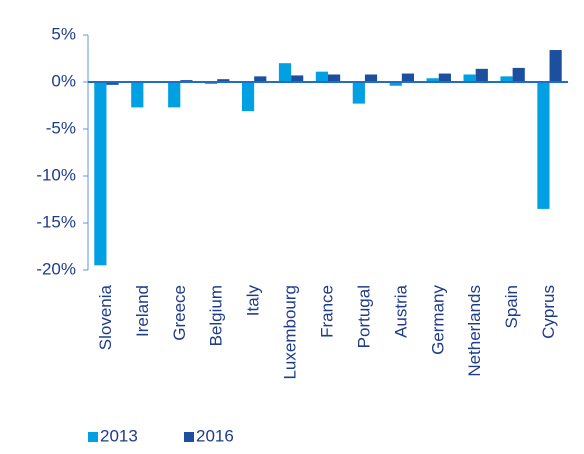 The image size is (584, 454). Describe the element at coordinates (56, 221) in the screenshot. I see `y-tick-label: -15%` at that location.